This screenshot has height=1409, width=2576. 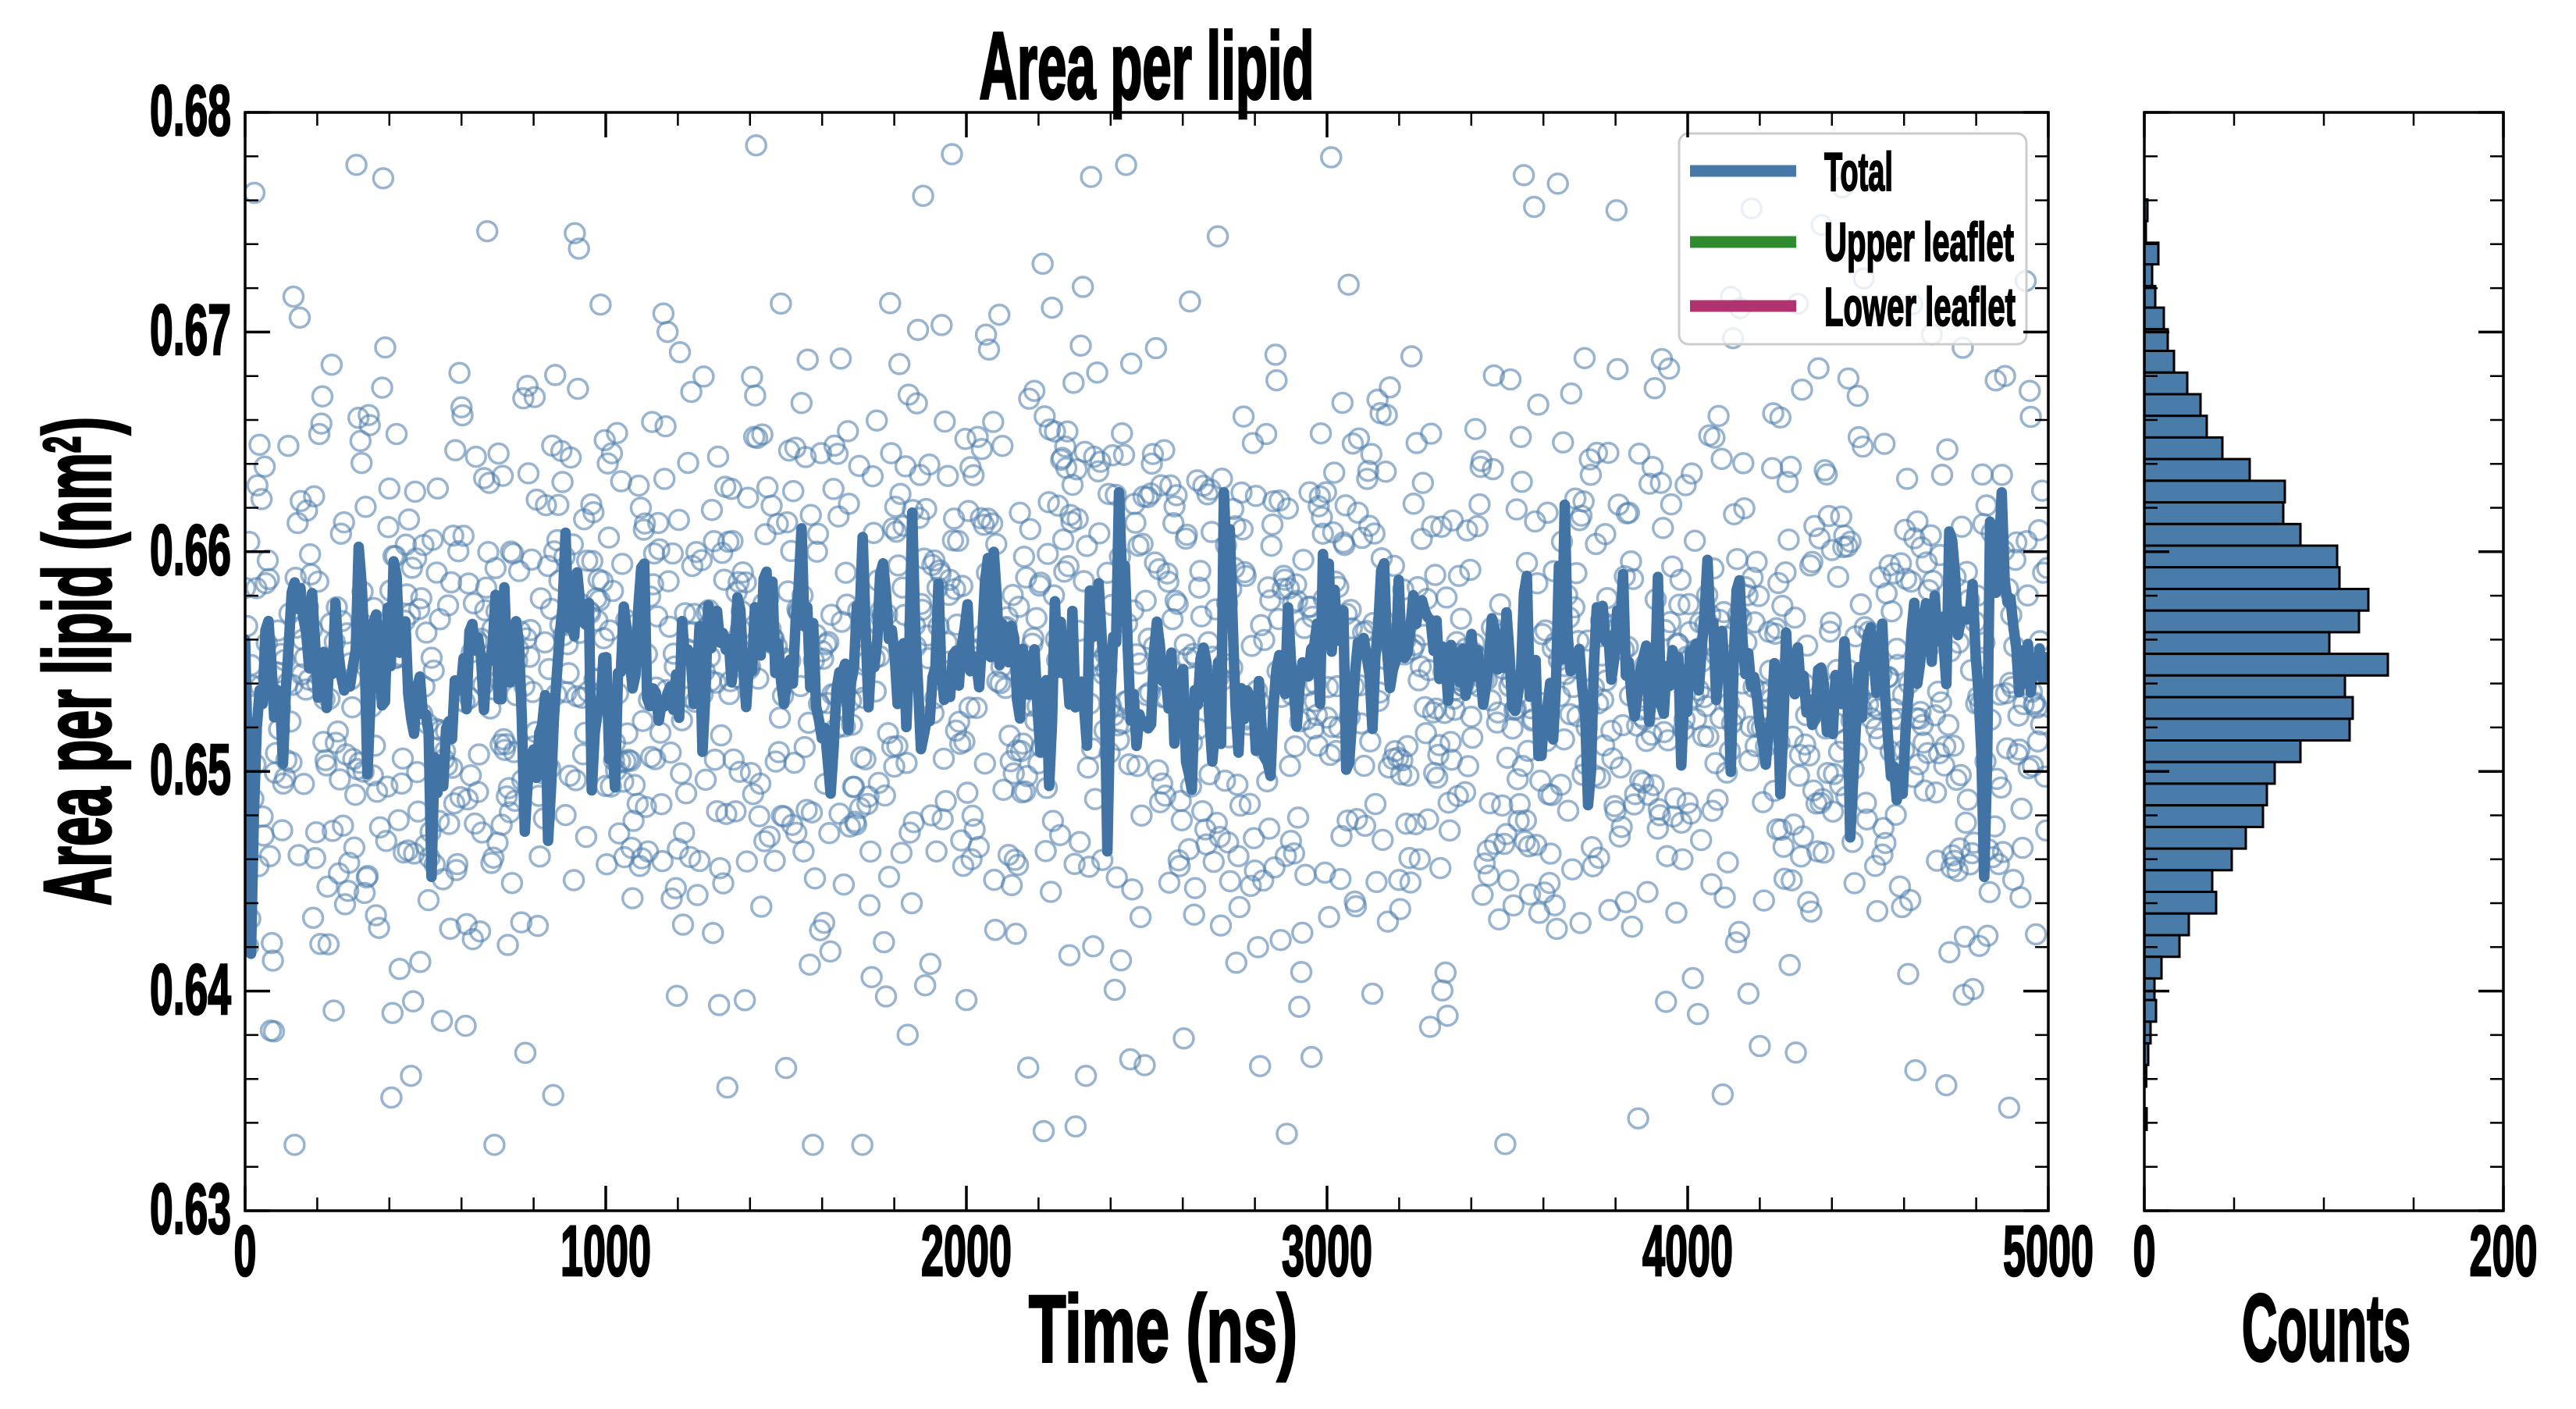 I want to click on svg-text: 5000, so click(x=2048, y=1251).